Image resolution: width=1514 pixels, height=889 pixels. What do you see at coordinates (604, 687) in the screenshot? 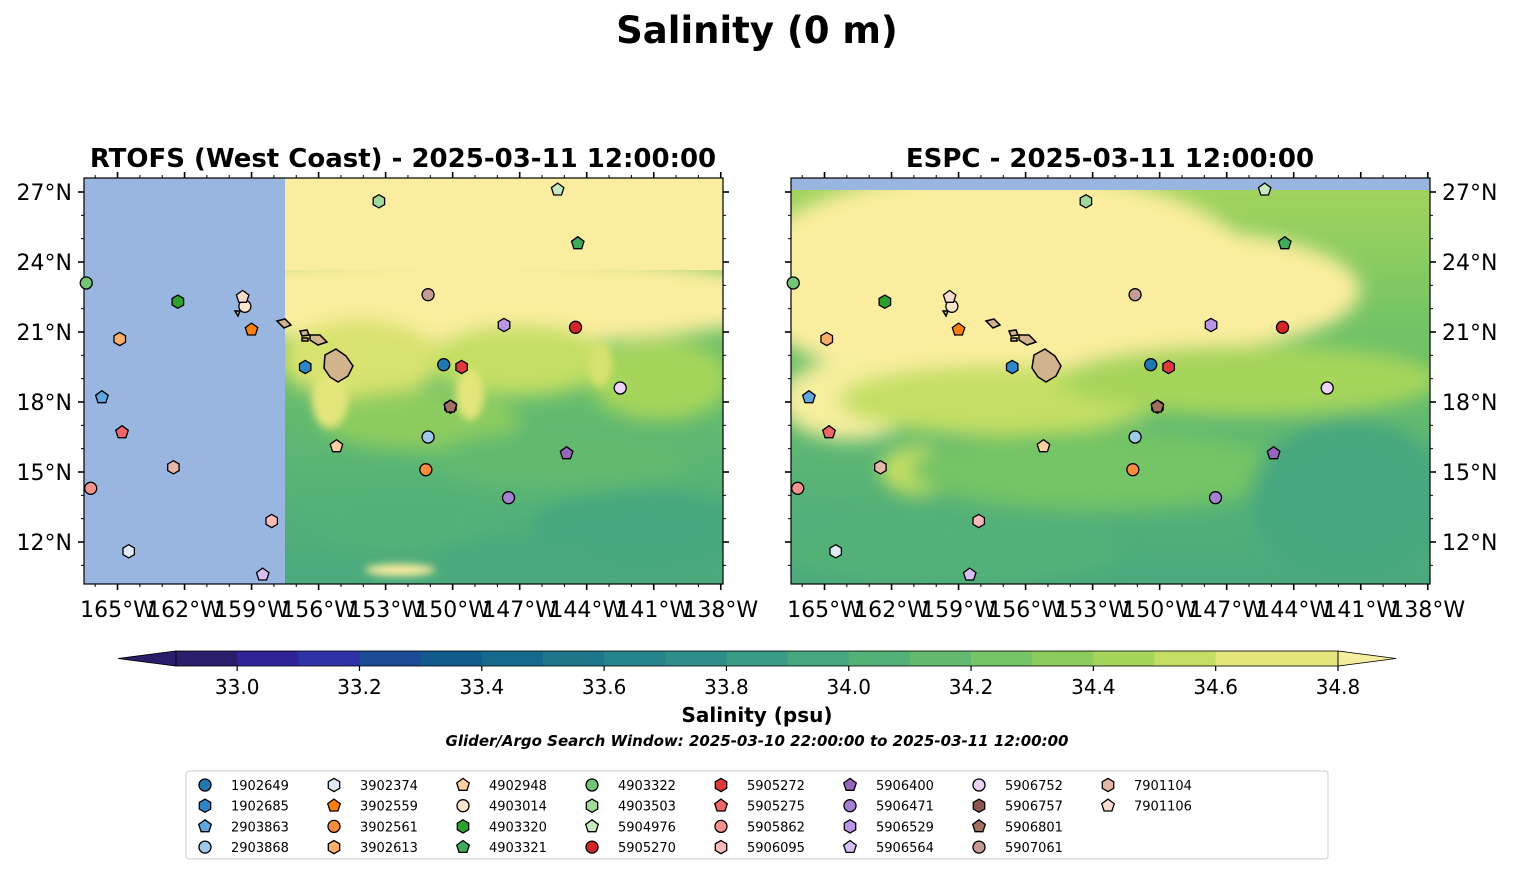
I see `colorbar-tick-label: 33.6` at bounding box center [604, 687].